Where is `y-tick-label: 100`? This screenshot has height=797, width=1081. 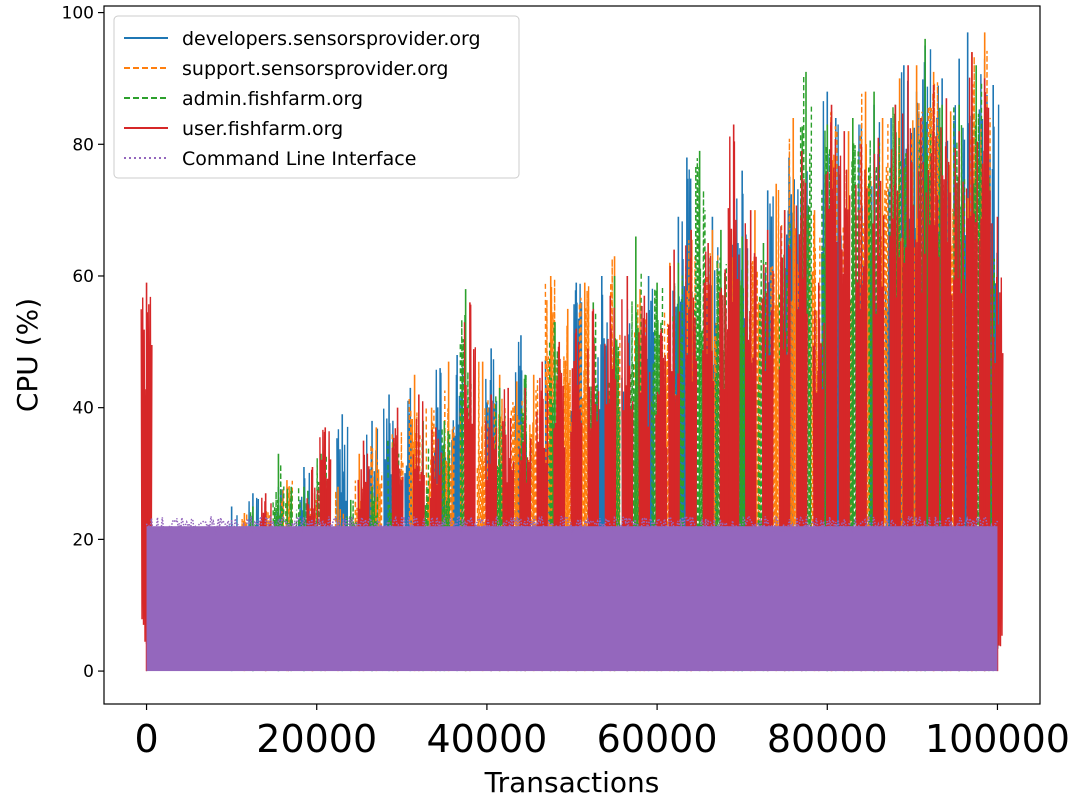 y-tick-label: 100 is located at coordinates (78, 14).